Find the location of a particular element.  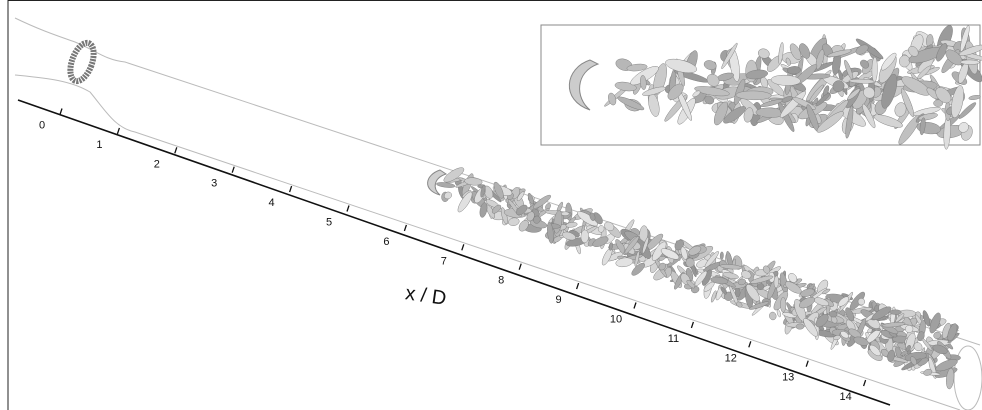

tick-label: 5 is located at coordinates (329, 223).